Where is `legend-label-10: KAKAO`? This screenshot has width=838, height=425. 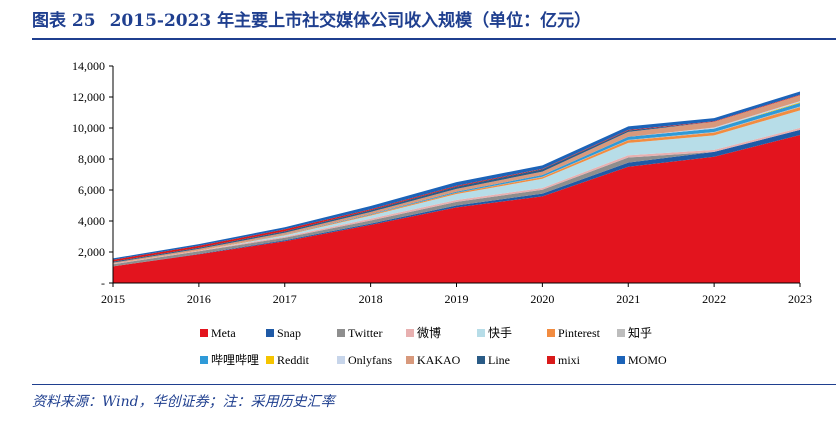
legend-label-10: KAKAO is located at coordinates (439, 360).